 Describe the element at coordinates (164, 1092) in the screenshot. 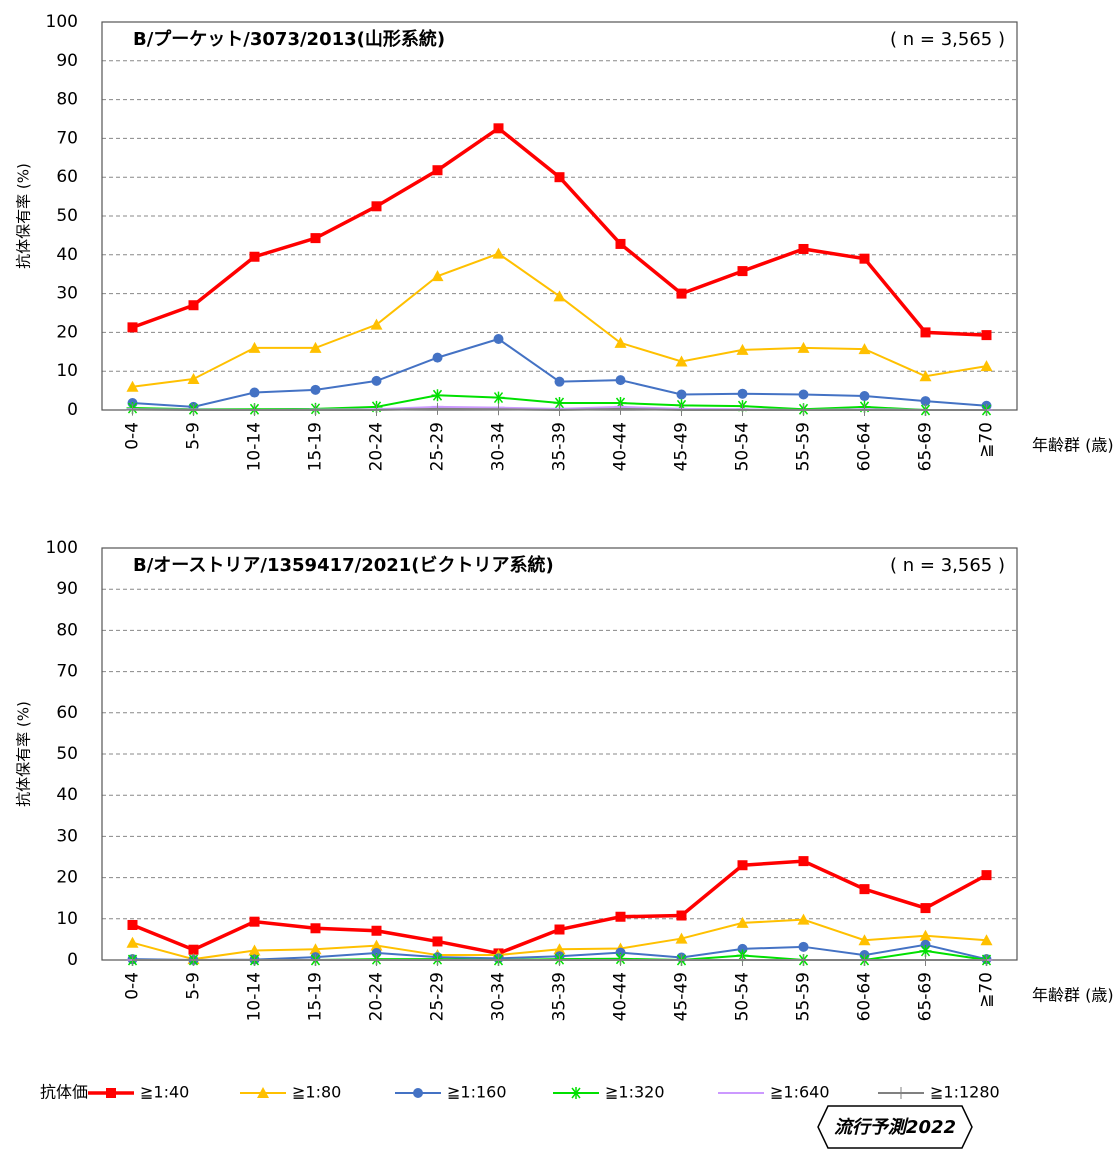

I see `legend-label: ≧1:40` at that location.